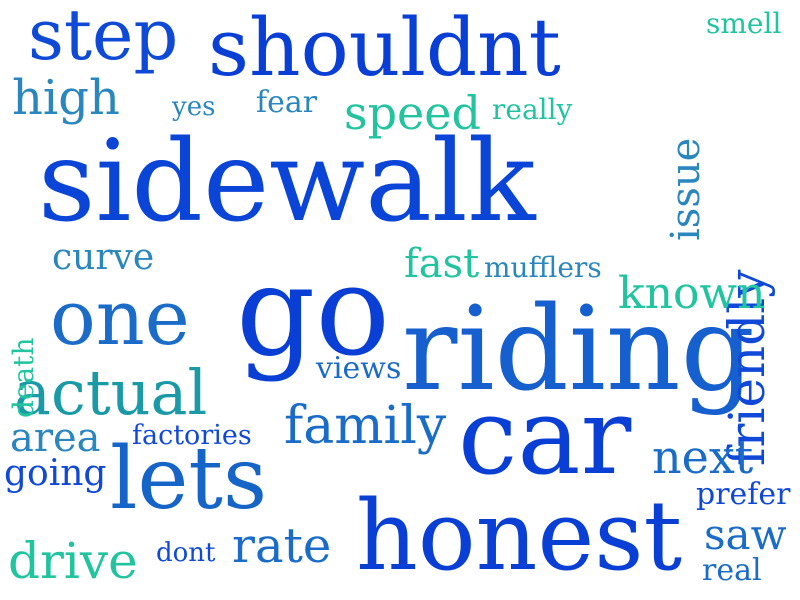 The width and height of the screenshot is (800, 600). I want to click on word-rate: rate, so click(282, 546).